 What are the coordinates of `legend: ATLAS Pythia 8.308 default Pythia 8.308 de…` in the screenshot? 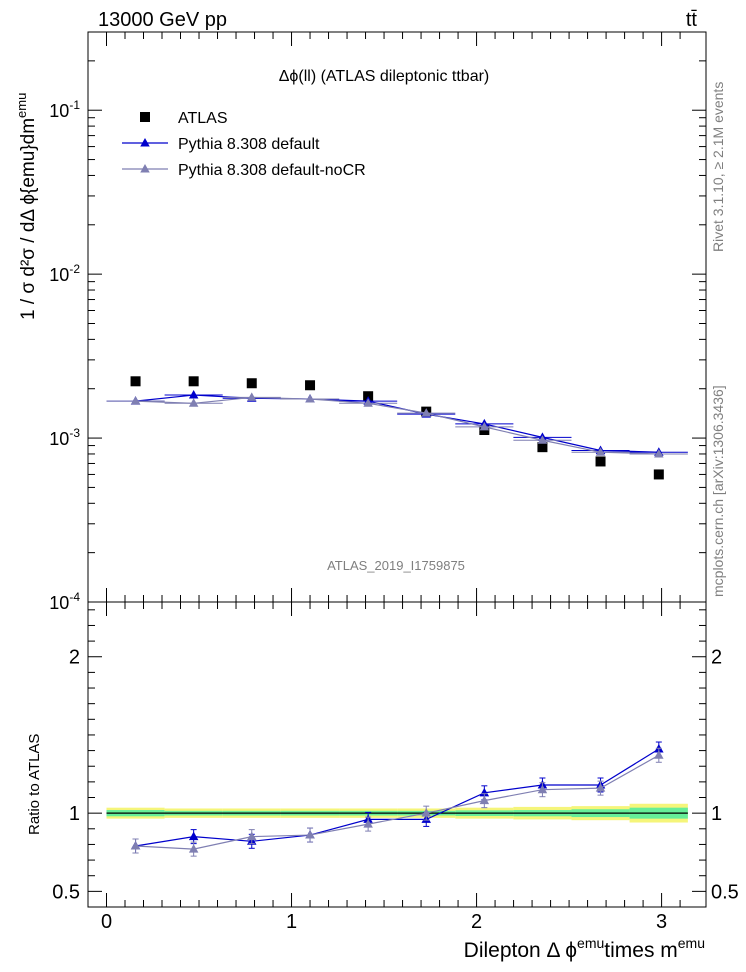 It's located at (244, 144).